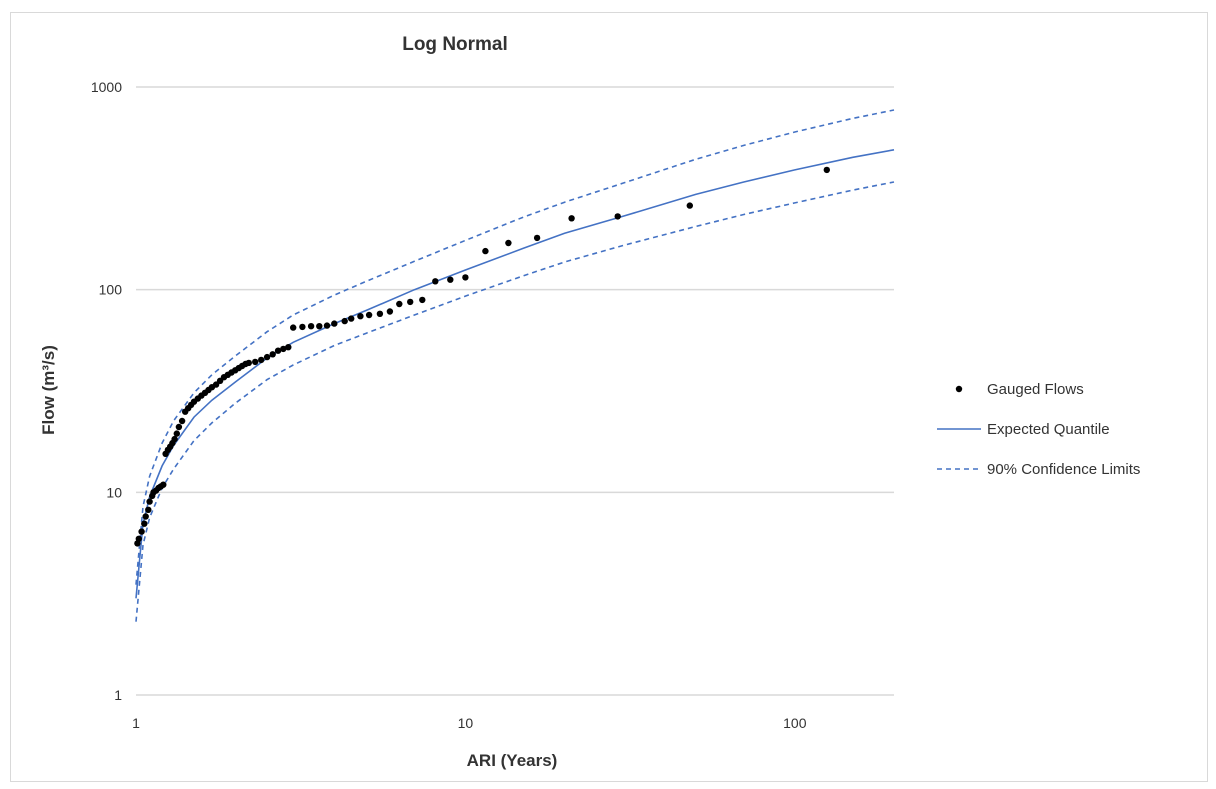  What do you see at coordinates (118, 695) in the screenshot?
I see `y-tick-label-1: 1` at bounding box center [118, 695].